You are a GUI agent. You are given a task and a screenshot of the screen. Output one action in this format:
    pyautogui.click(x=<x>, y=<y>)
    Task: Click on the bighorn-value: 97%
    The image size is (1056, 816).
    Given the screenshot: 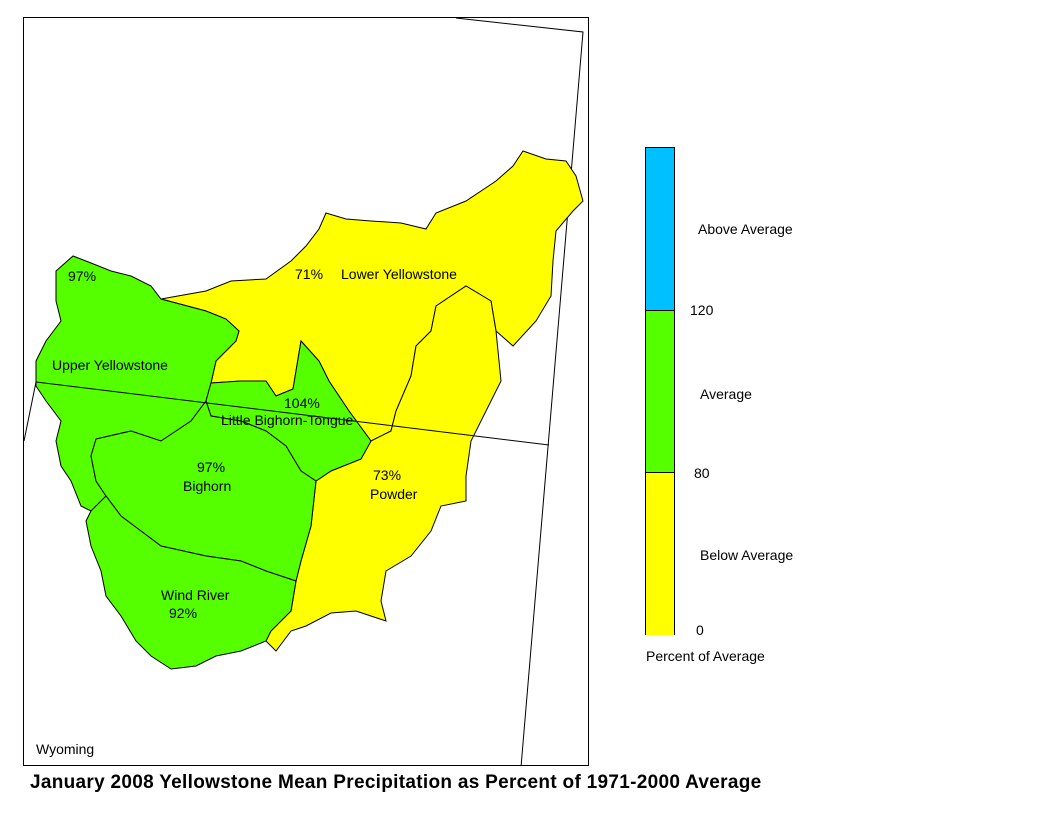 What is the action you would take?
    pyautogui.click(x=211, y=467)
    